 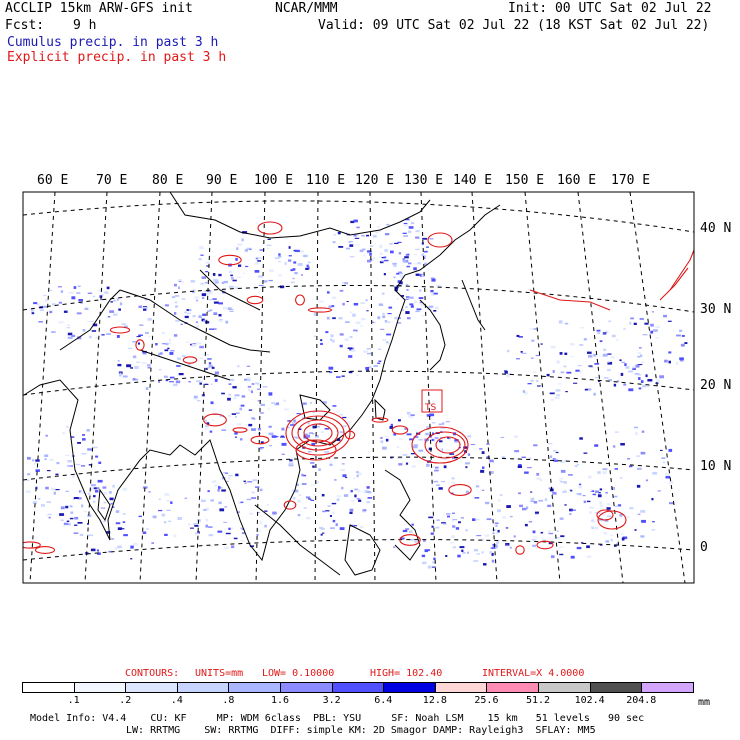 What do you see at coordinates (486, 700) in the screenshot?
I see `colorbar-tick-label: 25.6` at bounding box center [486, 700].